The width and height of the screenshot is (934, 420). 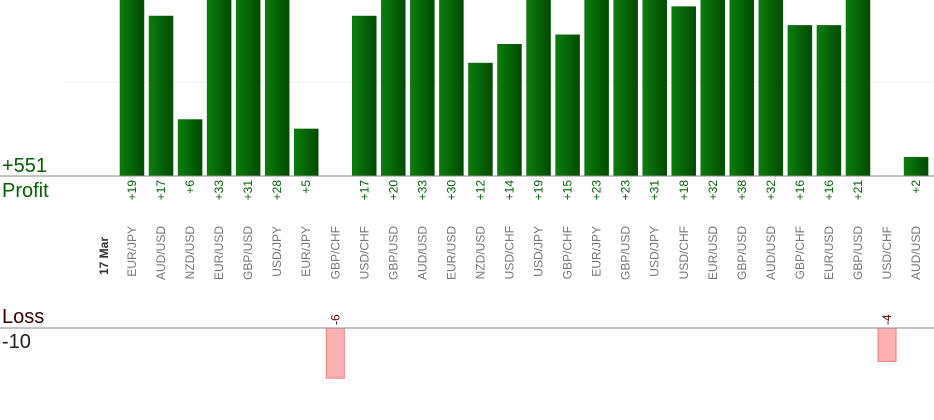 What do you see at coordinates (277, 190) in the screenshot?
I see `profit-value-label: +28` at bounding box center [277, 190].